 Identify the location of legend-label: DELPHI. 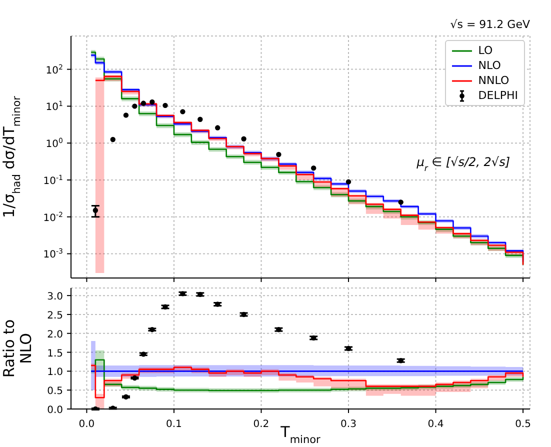
(498, 95).